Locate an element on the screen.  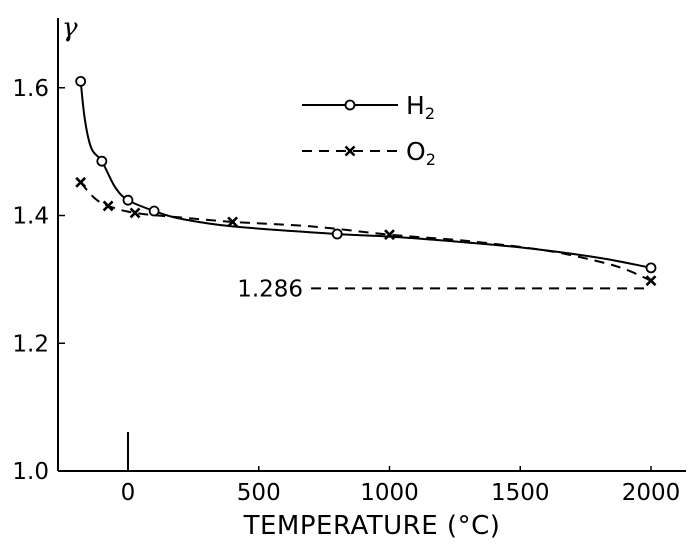
reference-annotation: 1.286 is located at coordinates (444, 289).